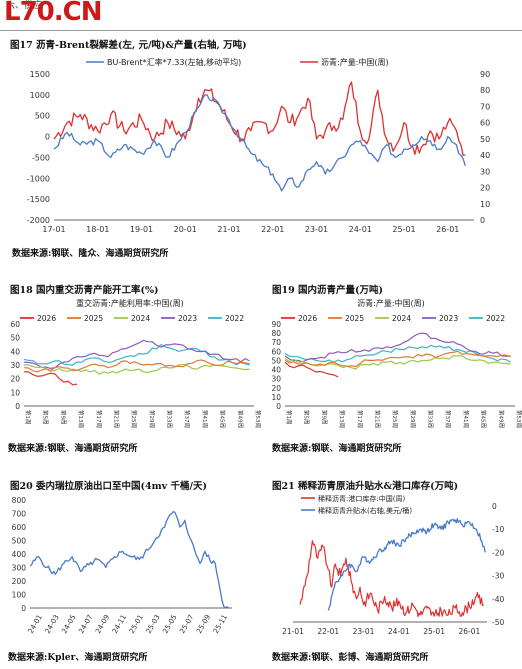 This screenshot has width=522, height=669. Describe the element at coordinates (485, 155) in the screenshot. I see `fig17-yright-tick-5: 40` at that location.